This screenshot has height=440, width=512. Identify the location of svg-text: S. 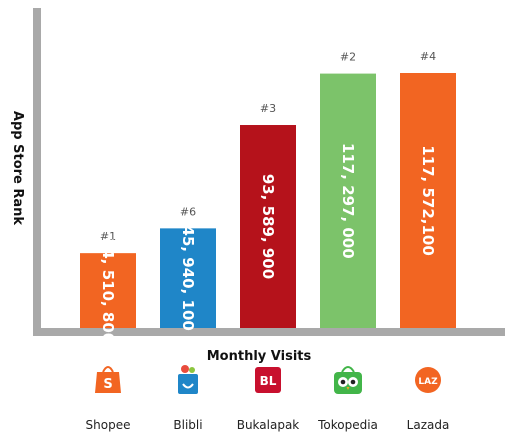
(107, 384).